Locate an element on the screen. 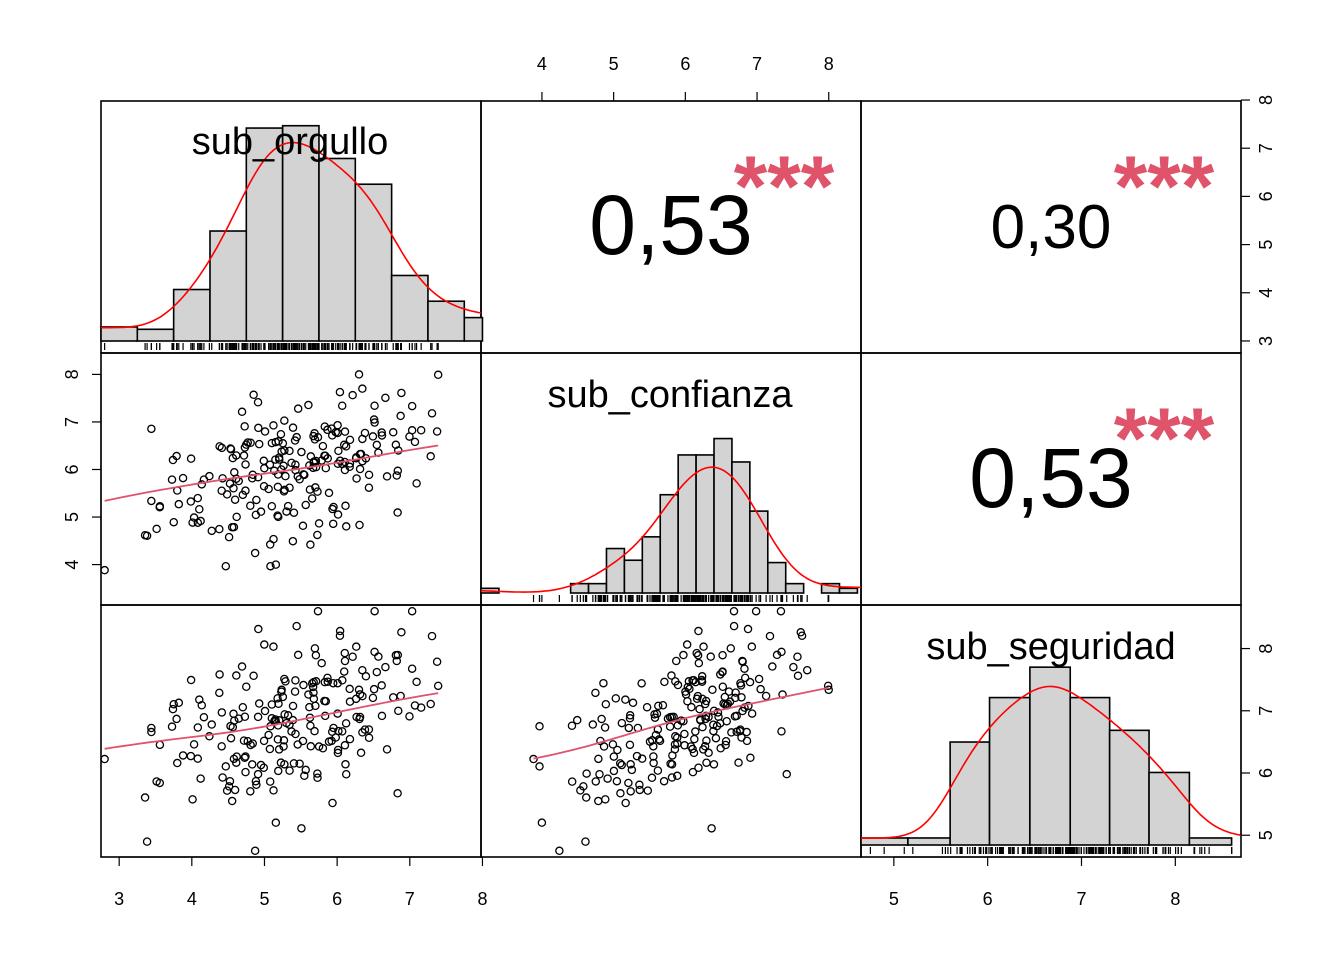 This screenshot has height=960, width=1344. x-axis-tick-label-sub_seguridad: 6 is located at coordinates (988, 899).